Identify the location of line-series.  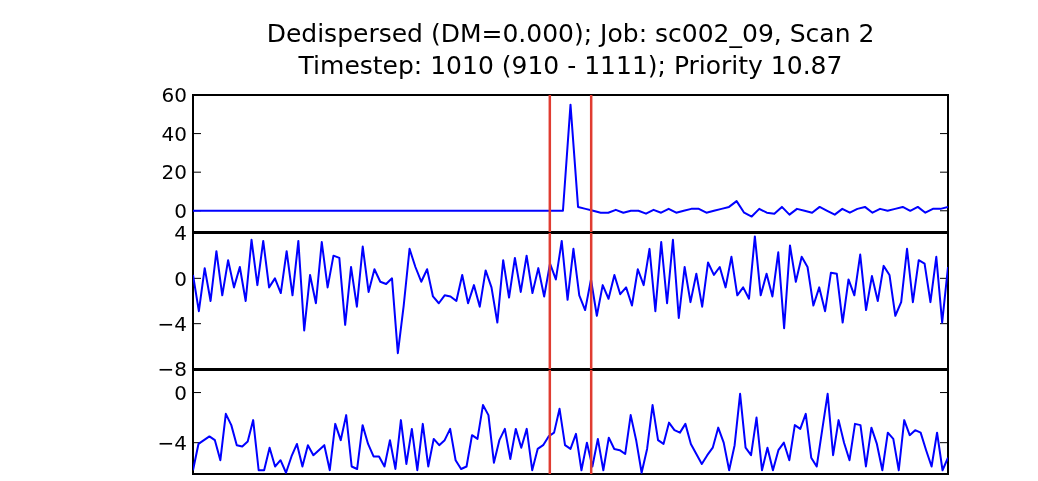
(570, 433).